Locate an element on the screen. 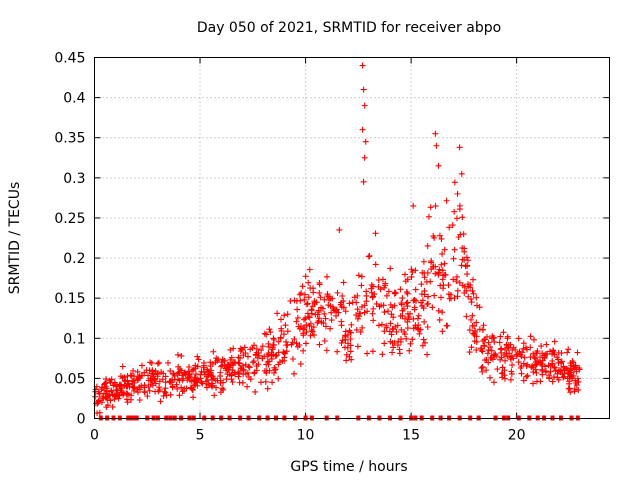 The width and height of the screenshot is (640, 480). x-tick-label: 0 is located at coordinates (94, 436).